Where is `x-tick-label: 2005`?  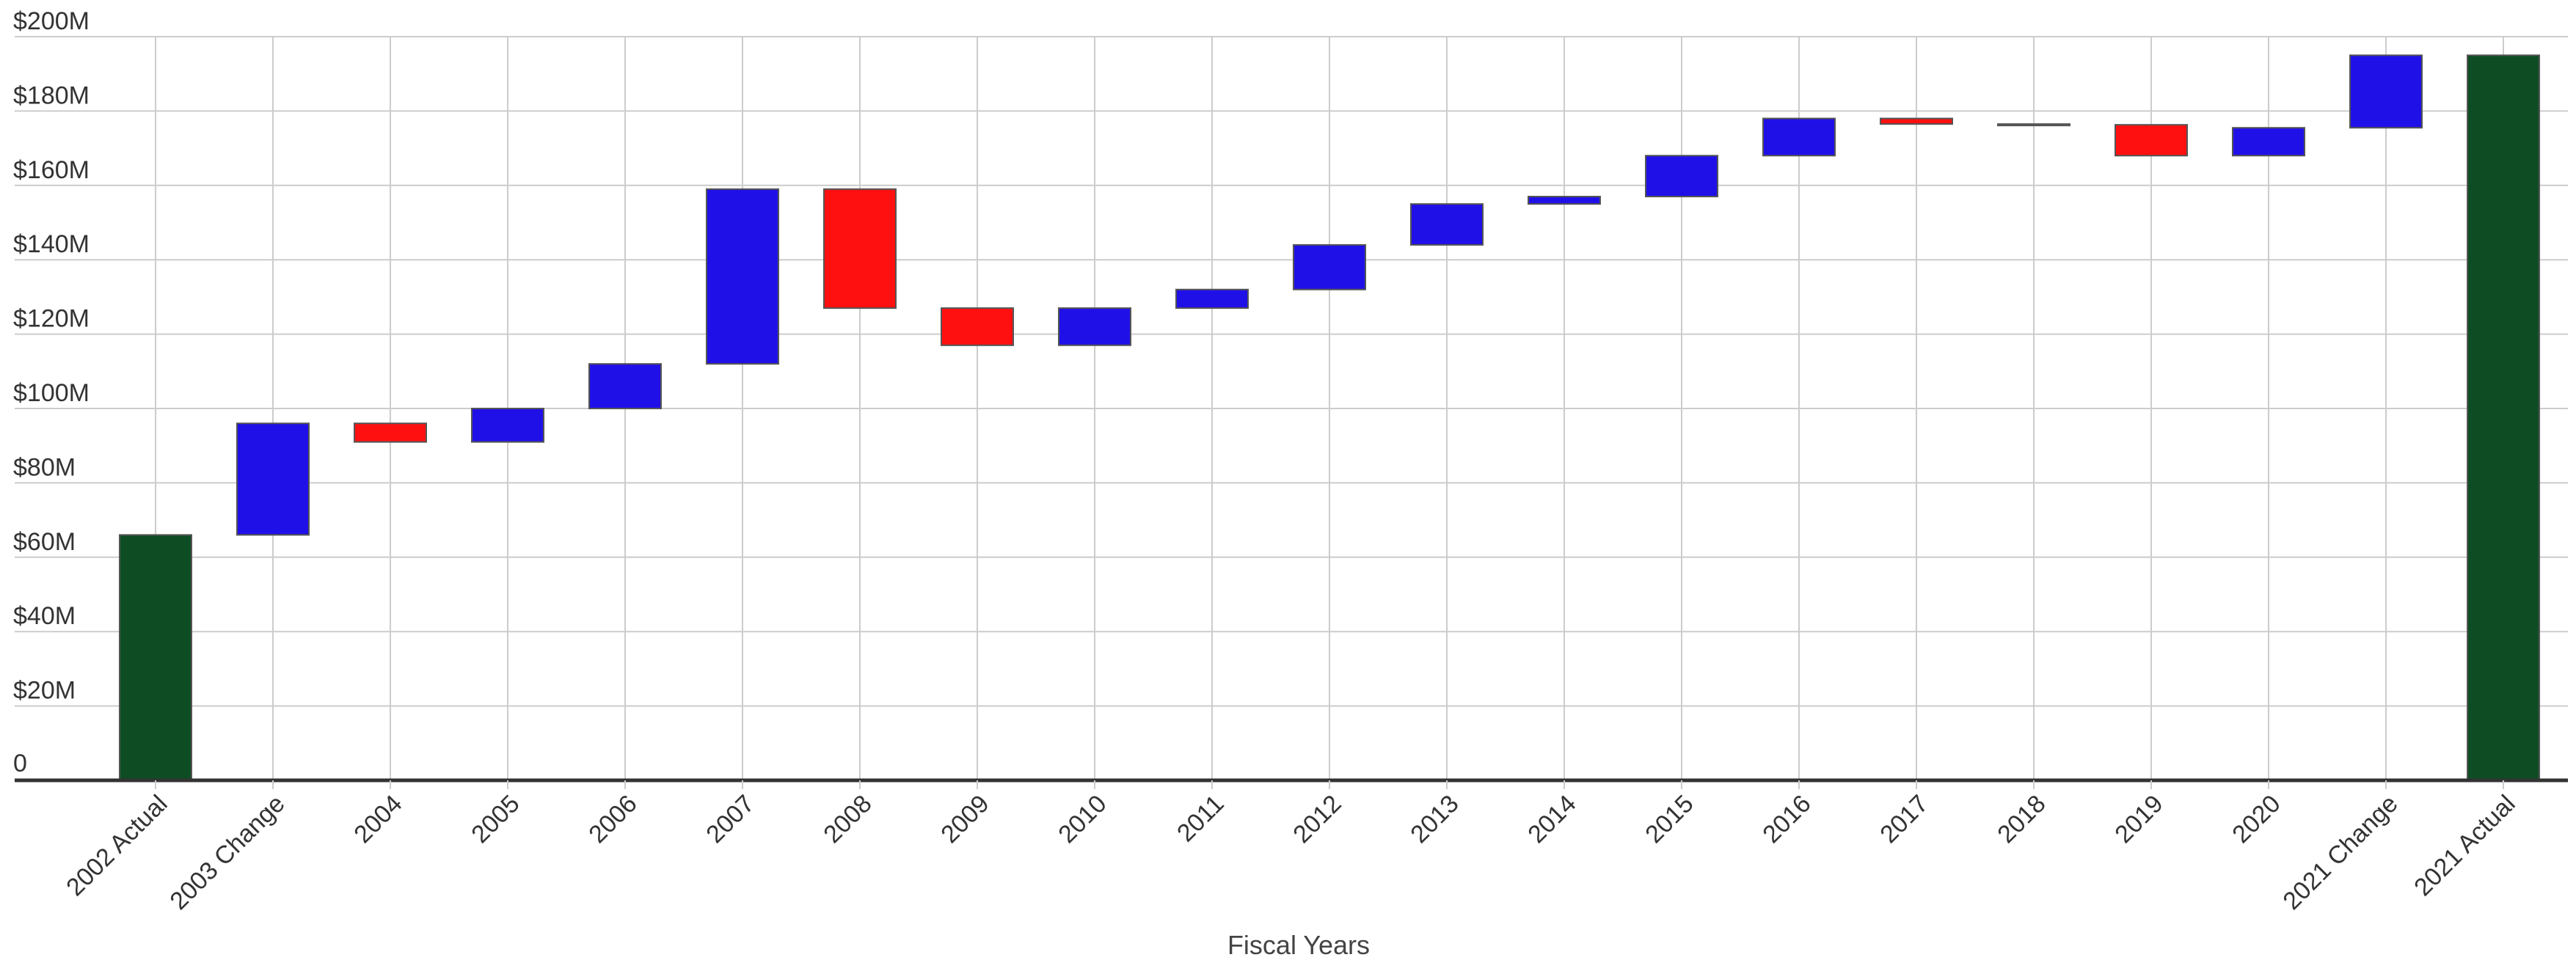
x-tick-label: 2005 is located at coordinates (495, 819).